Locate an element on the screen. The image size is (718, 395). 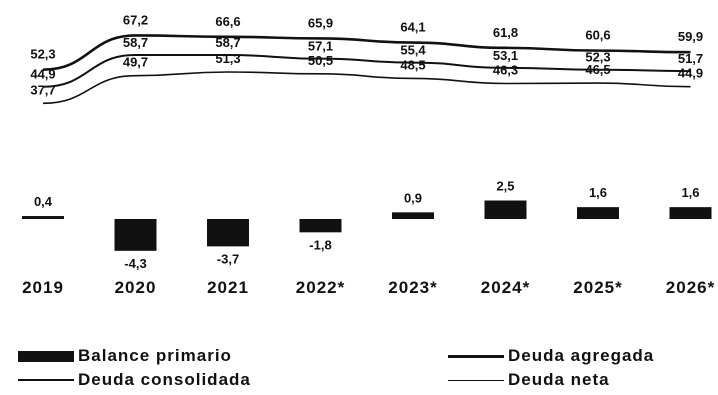
legend-label: Deuda agregada is located at coordinates (581, 355).